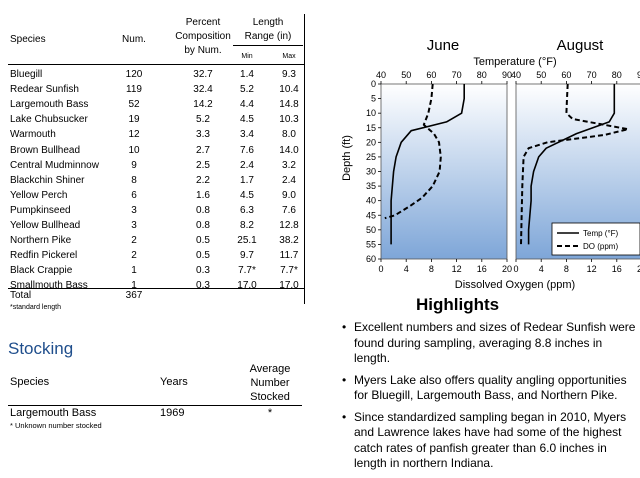  Describe the element at coordinates (155, 210) in the screenshot. I see `table-row: Pumpkinseed 3 0.8 6.3 7.6` at that location.